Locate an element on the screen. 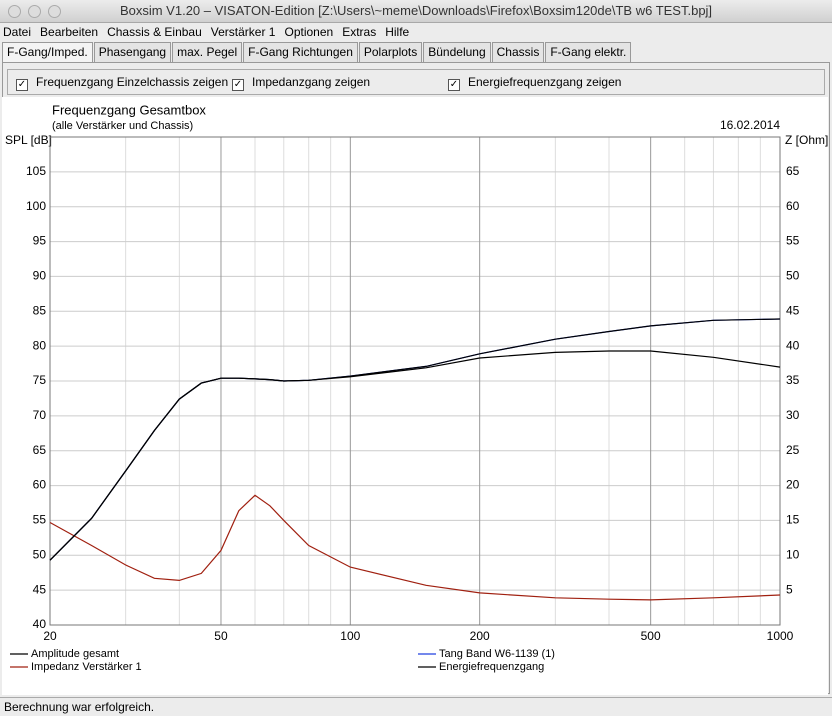 Image resolution: width=832 pixels, height=716 pixels. y2-tick-label: 15 is located at coordinates (793, 520).